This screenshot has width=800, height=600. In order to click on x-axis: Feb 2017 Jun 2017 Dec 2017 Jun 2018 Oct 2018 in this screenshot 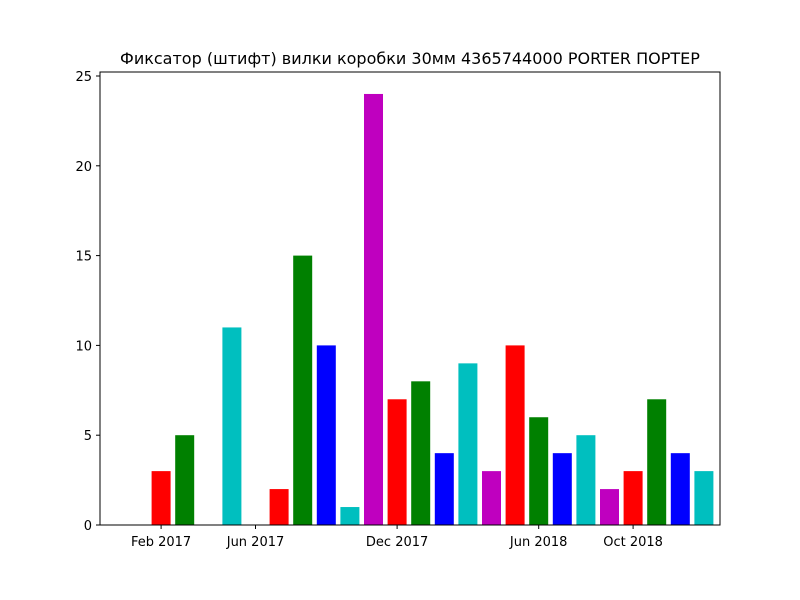, I will do `click(397, 537)`.